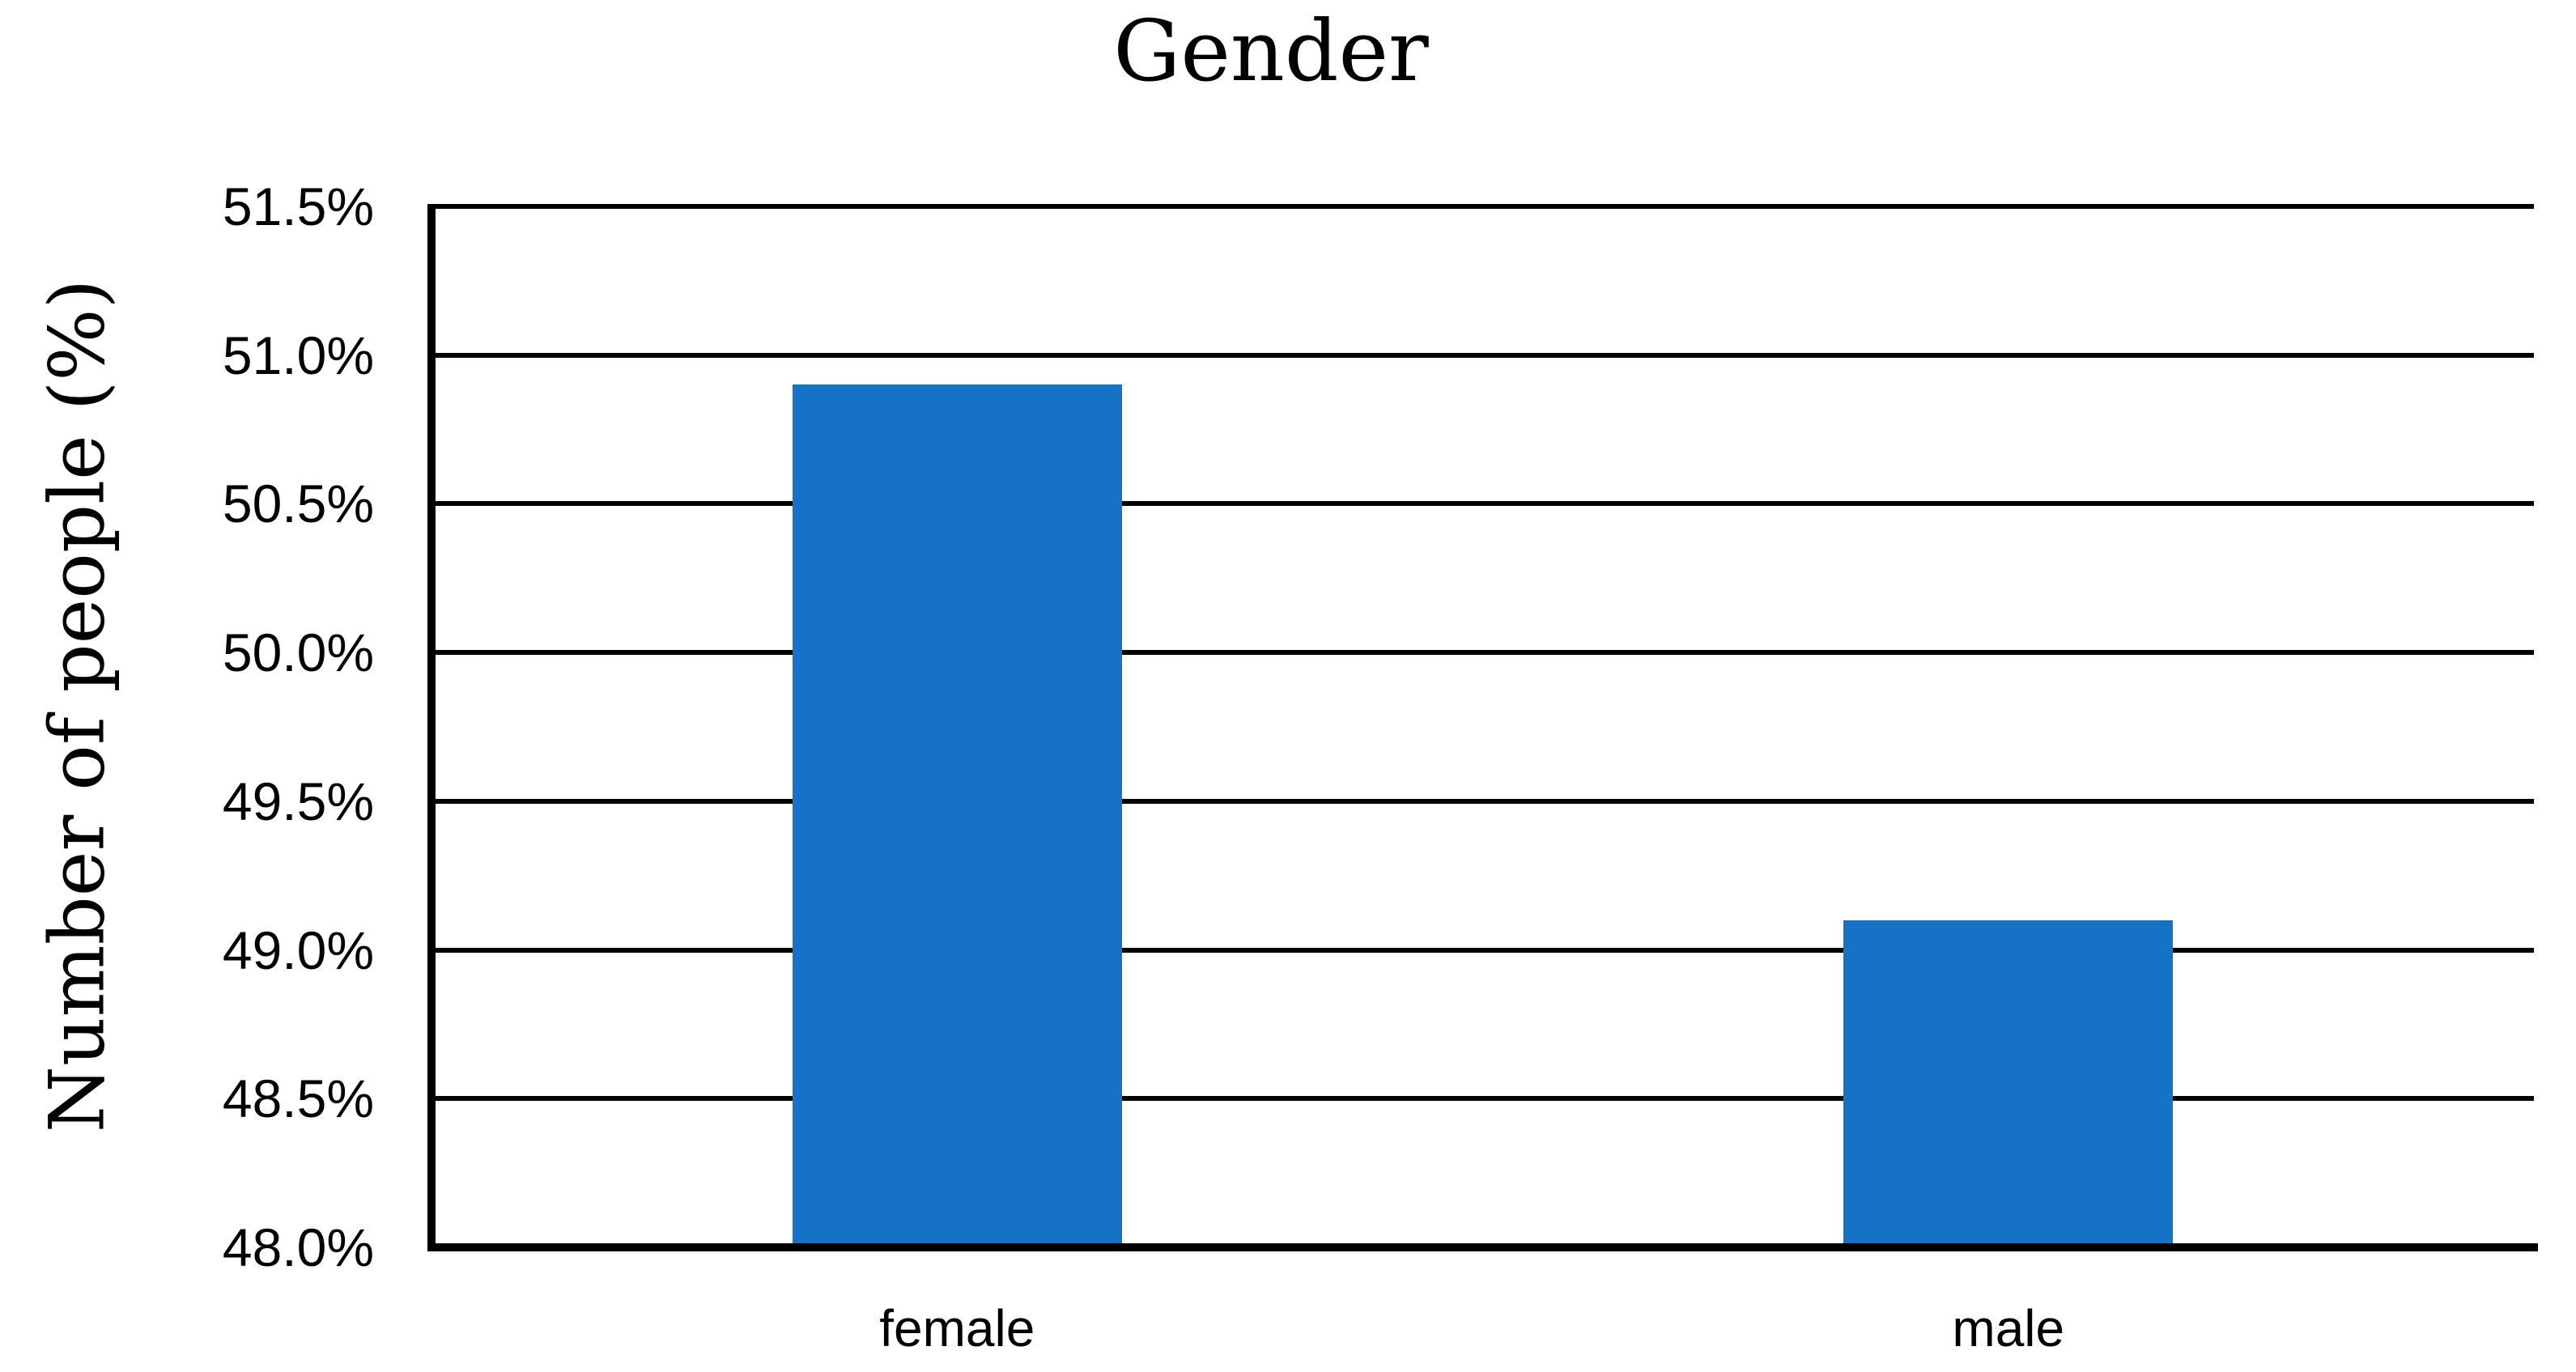  Describe the element at coordinates (2008, 1083) in the screenshot. I see `bar-male` at that location.